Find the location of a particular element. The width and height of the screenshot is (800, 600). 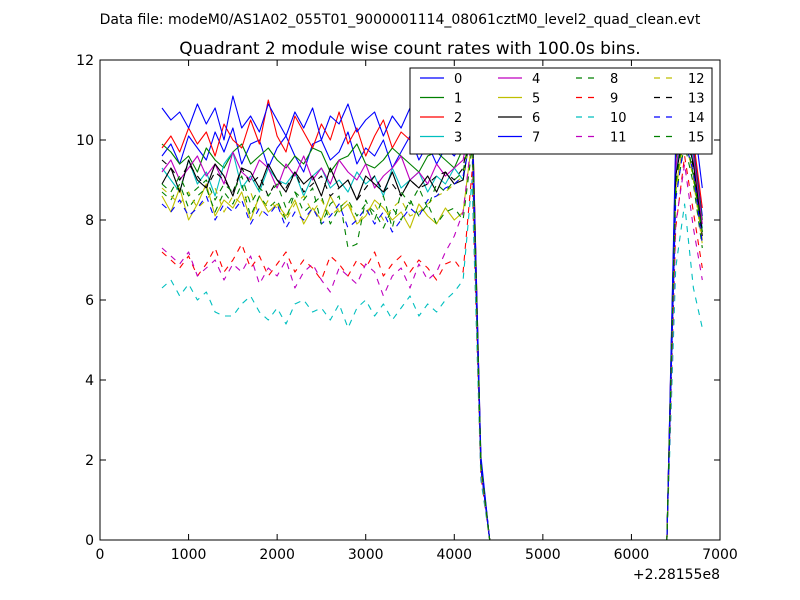

x-tick-label: 3000 is located at coordinates (366, 555).